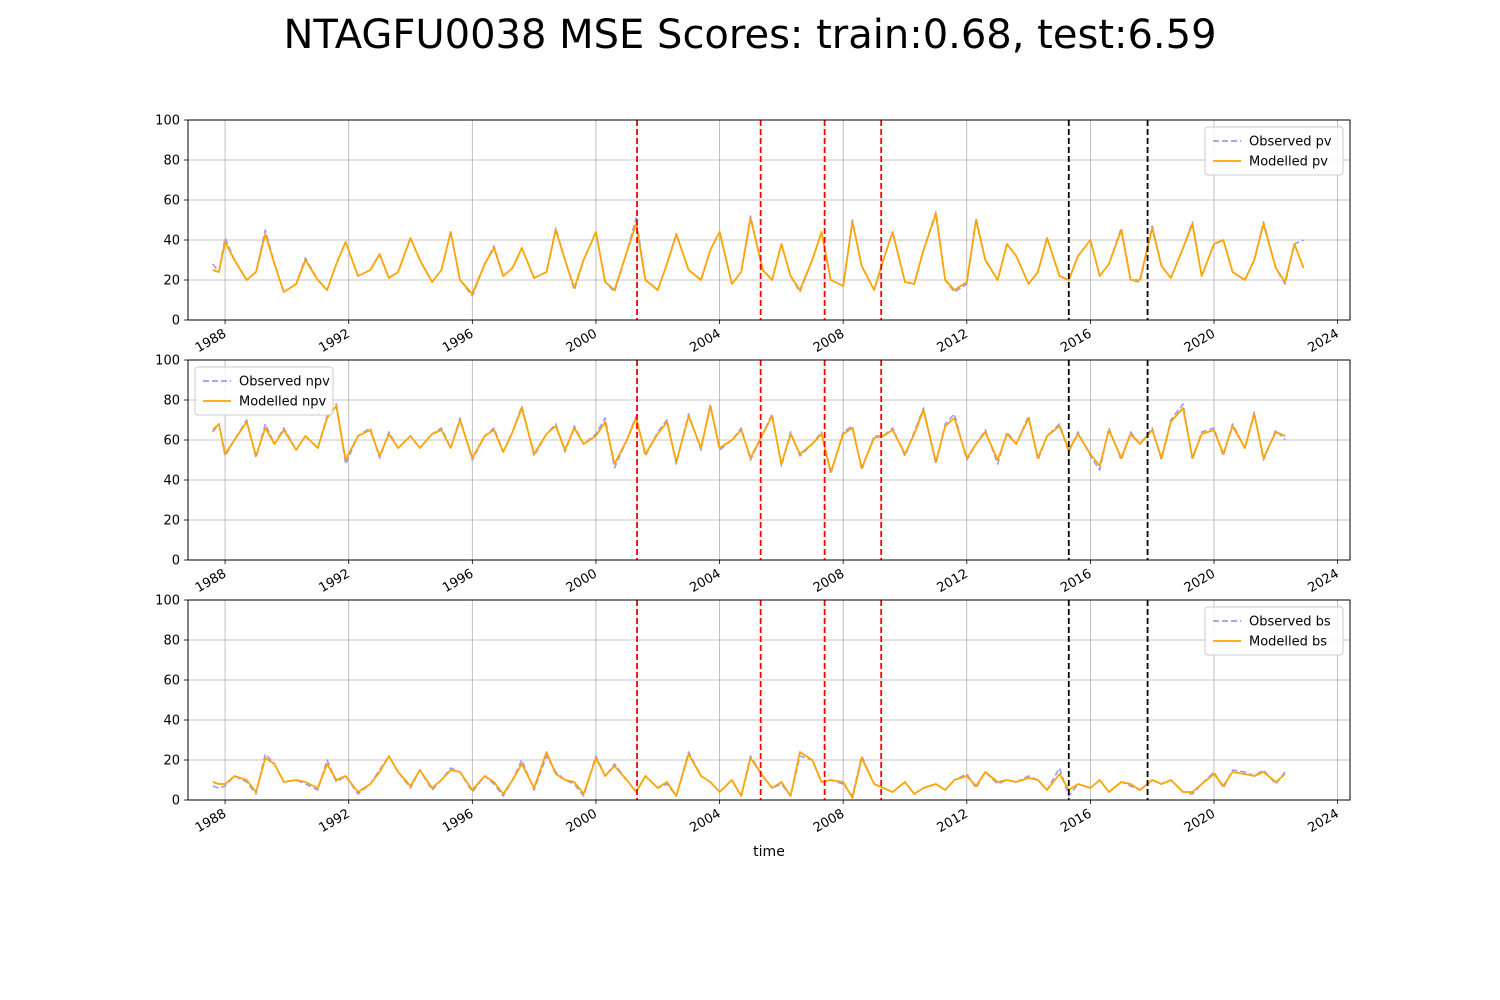 The image size is (1500, 1000). I want to click on legend: Observed pv Modelled pv, so click(1274, 151).